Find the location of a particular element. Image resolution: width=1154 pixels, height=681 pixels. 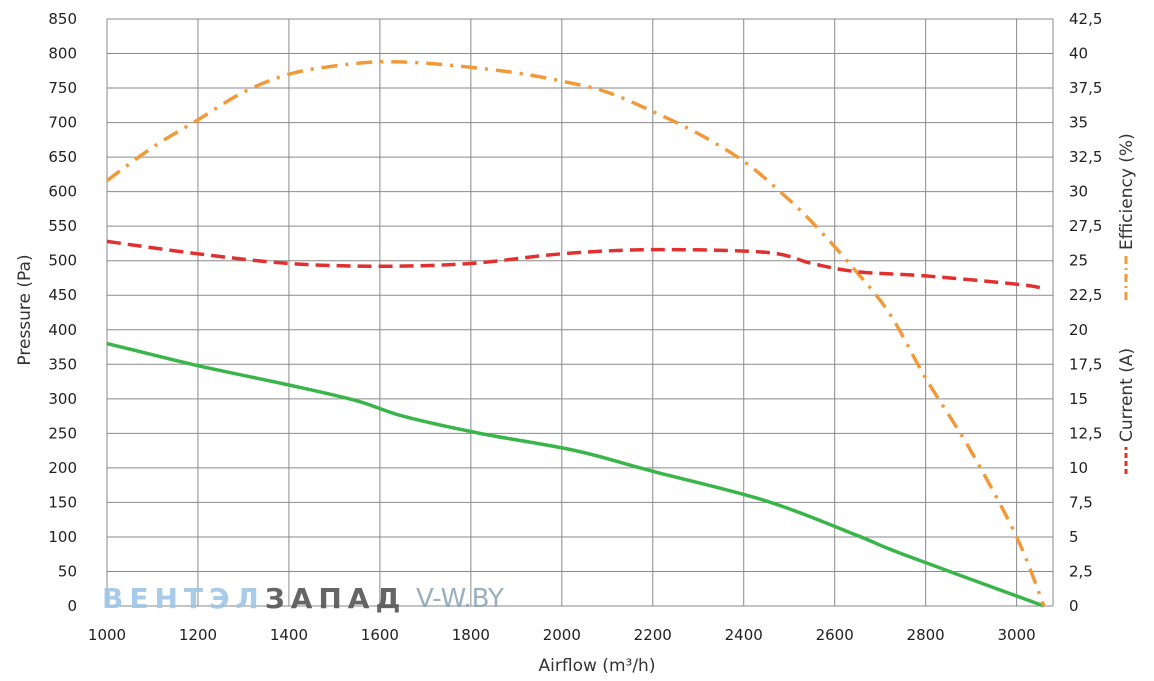

y2-tick-label: 2,5 is located at coordinates (1081, 571).